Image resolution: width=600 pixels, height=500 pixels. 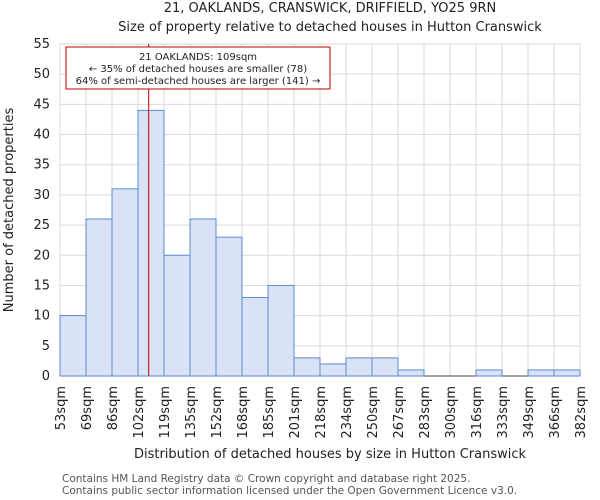 I want to click on x-tick-label: 234sqm, so click(x=347, y=412).